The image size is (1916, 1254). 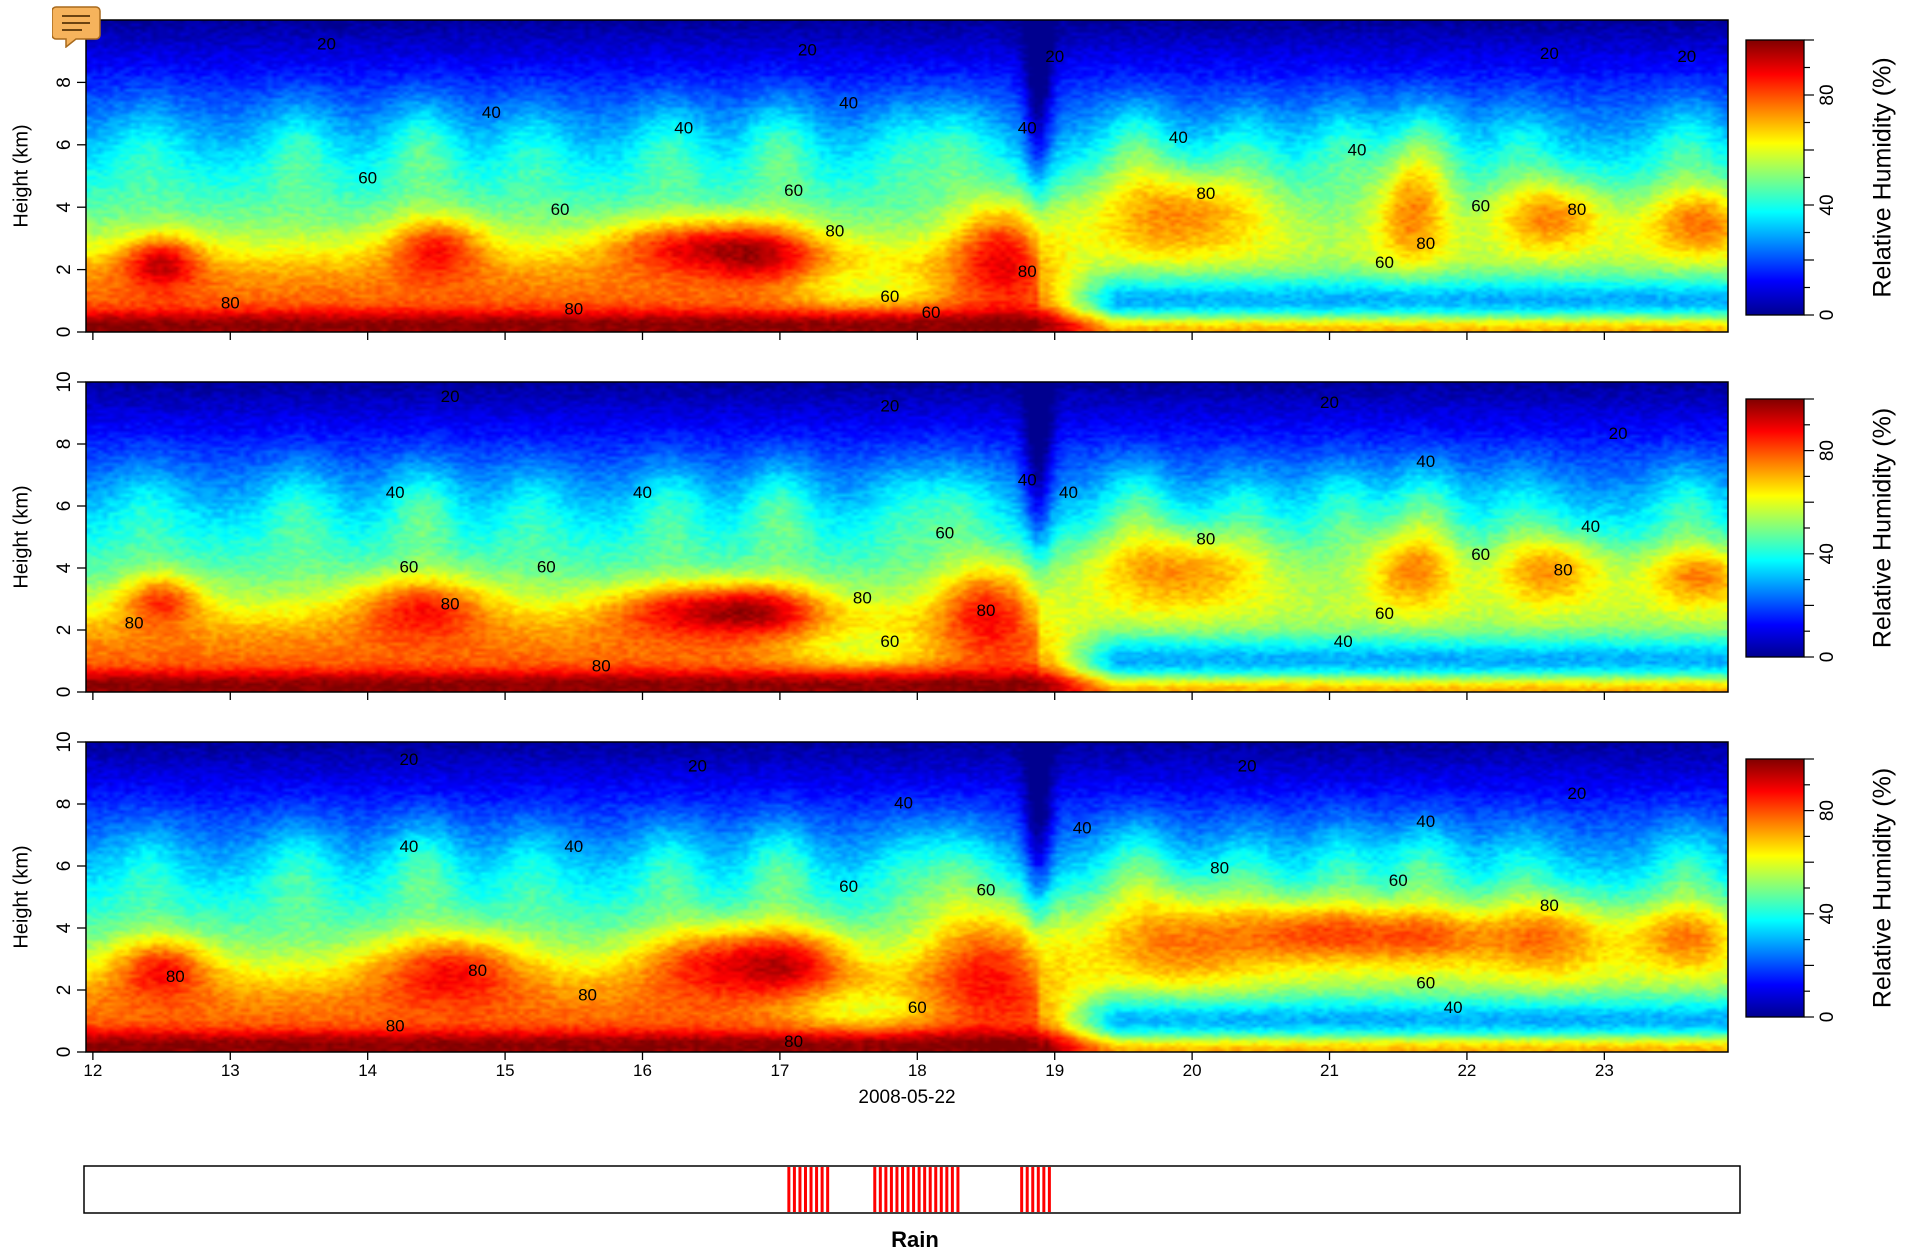 What do you see at coordinates (64, 927) in the screenshot?
I see `y-tick-label: 4` at bounding box center [64, 927].